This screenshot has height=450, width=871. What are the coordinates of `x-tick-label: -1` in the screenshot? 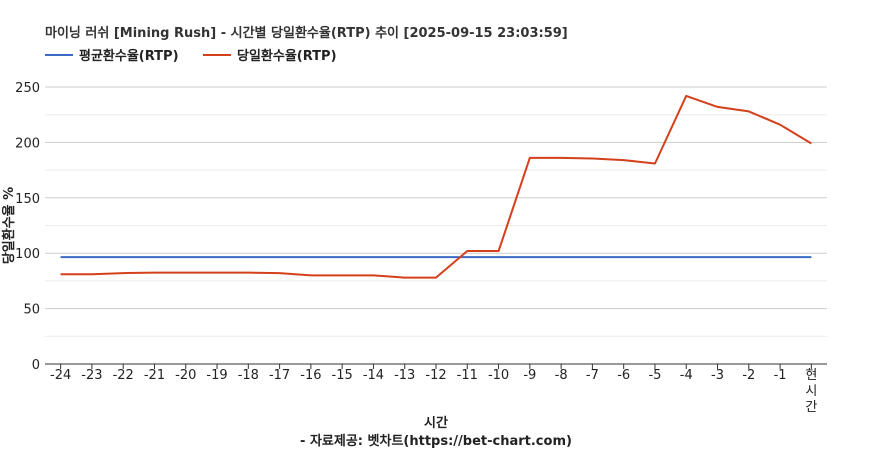 It's located at (780, 375).